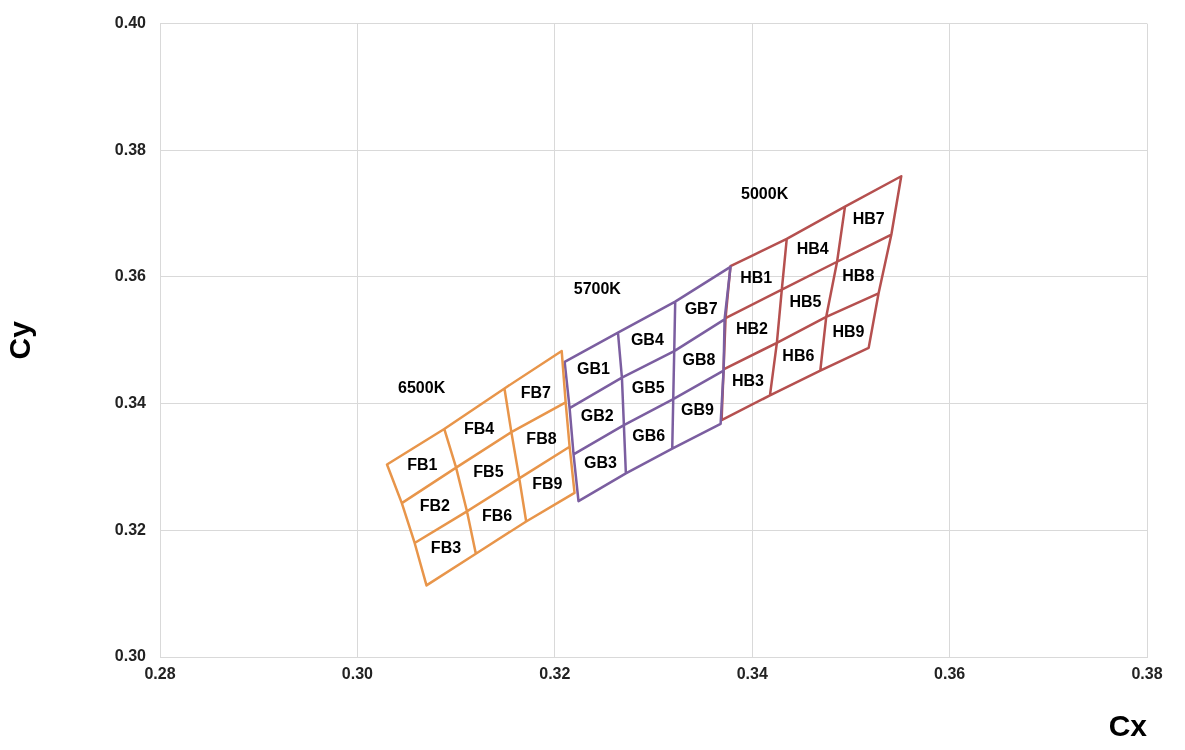 The width and height of the screenshot is (1185, 750). Describe the element at coordinates (555, 674) in the screenshot. I see `x-tick-label: 0.32` at that location.